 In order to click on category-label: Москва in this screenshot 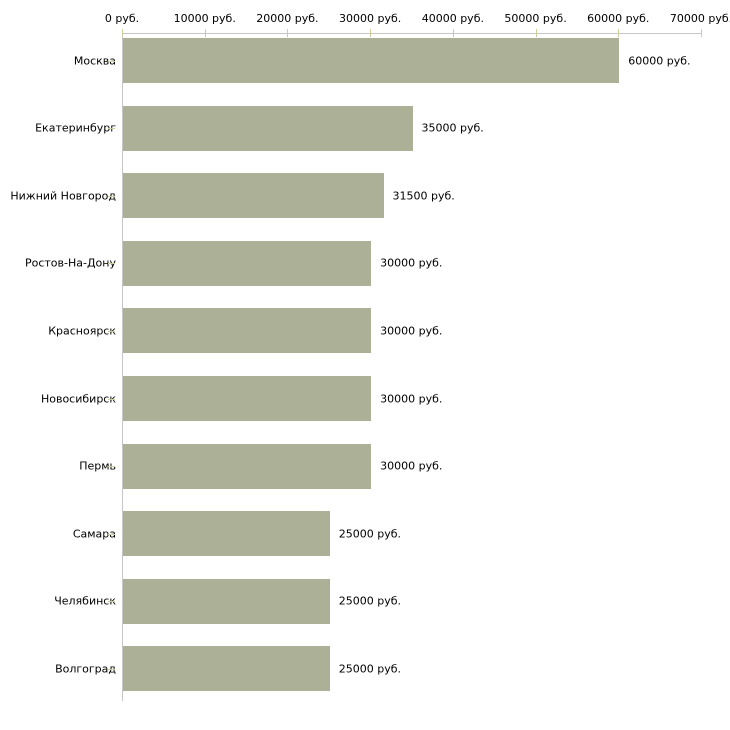, I will do `click(94, 60)`.